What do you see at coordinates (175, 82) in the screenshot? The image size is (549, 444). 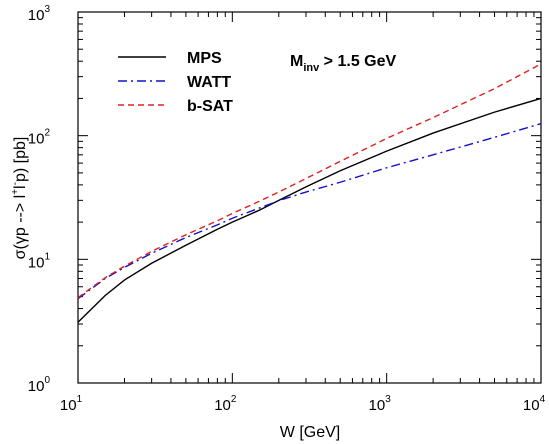 I see `legend: MPS WATT b-SAT` at bounding box center [175, 82].